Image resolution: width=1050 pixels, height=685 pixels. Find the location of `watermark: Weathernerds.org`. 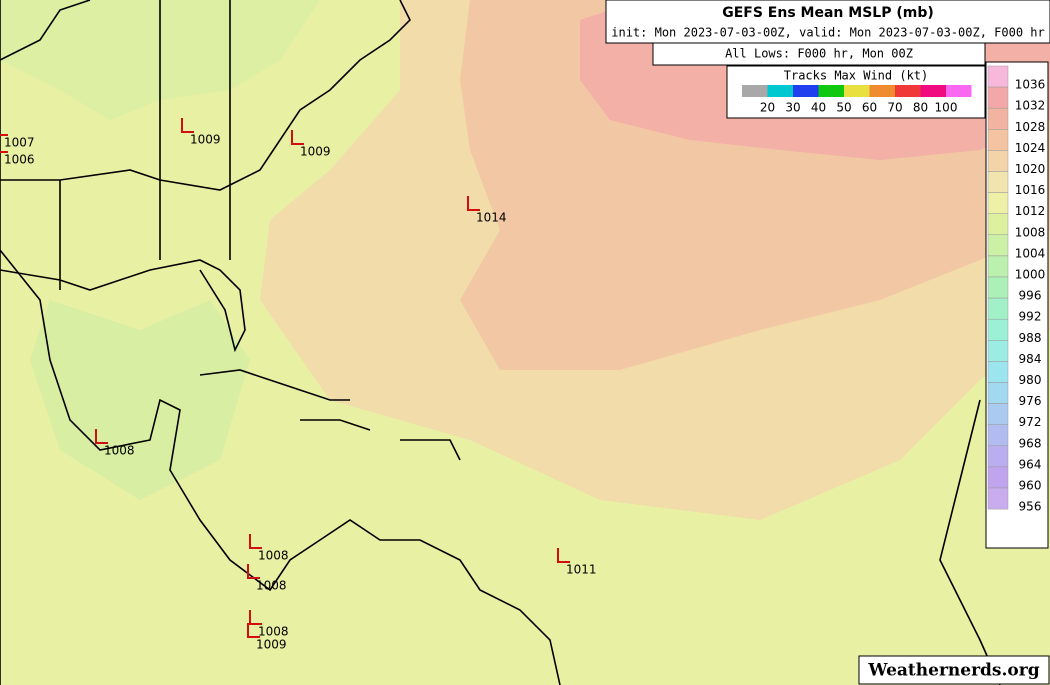

watermark: Weathernerds.org is located at coordinates (953, 671).